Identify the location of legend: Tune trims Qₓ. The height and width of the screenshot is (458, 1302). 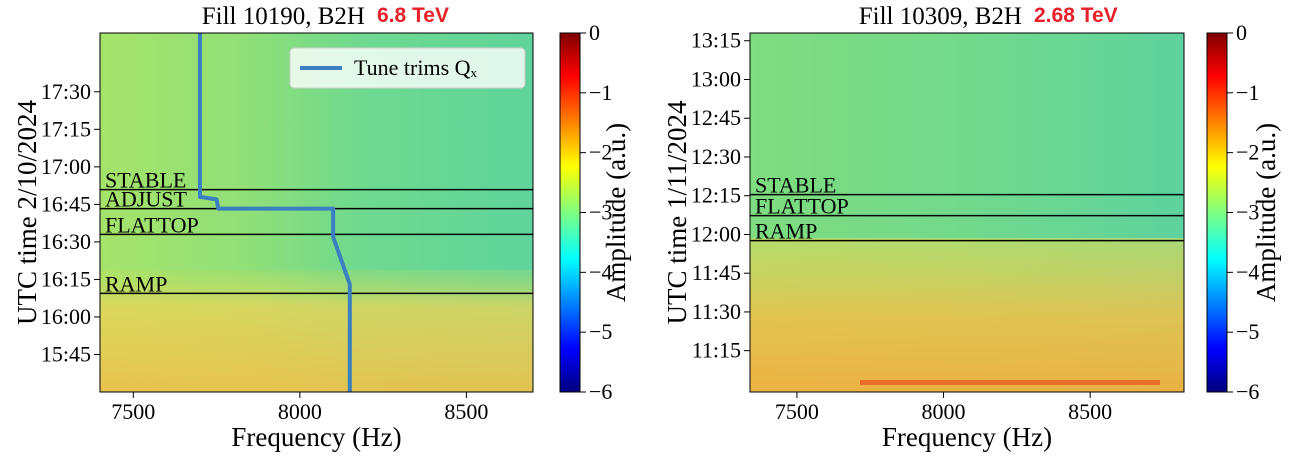
(407, 68).